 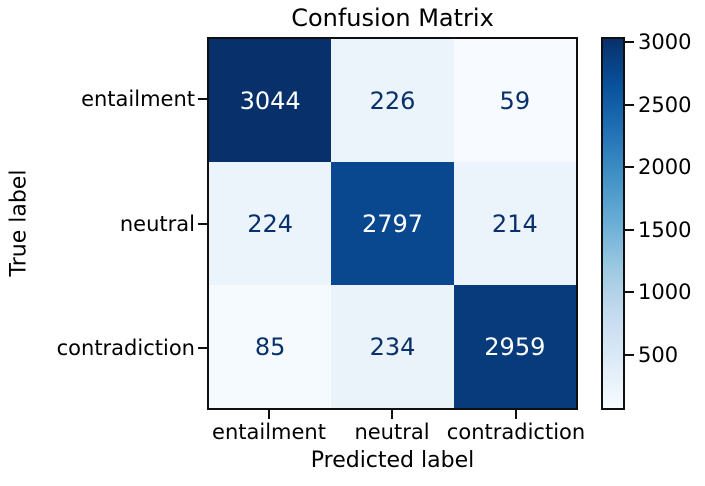 What do you see at coordinates (138, 99) in the screenshot?
I see `y-tick-label-entailment: entailment` at bounding box center [138, 99].